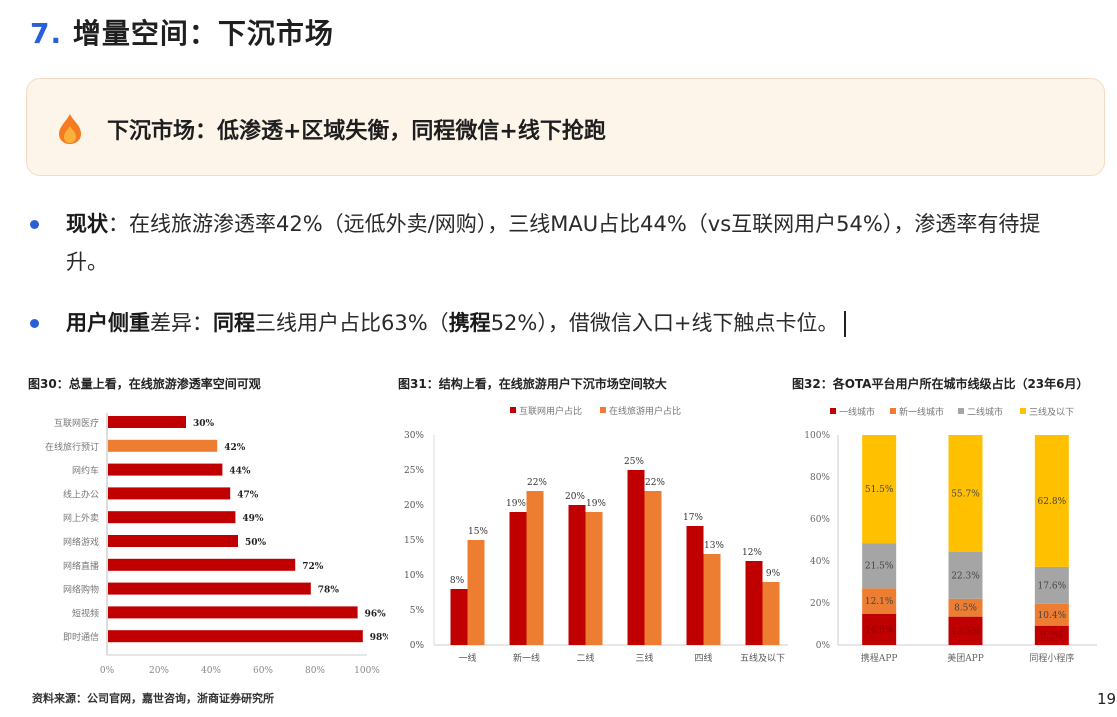  I want to click on source-note: 资料来源：公司官网，嘉世咨询，浙商证券研究所, so click(153, 698).